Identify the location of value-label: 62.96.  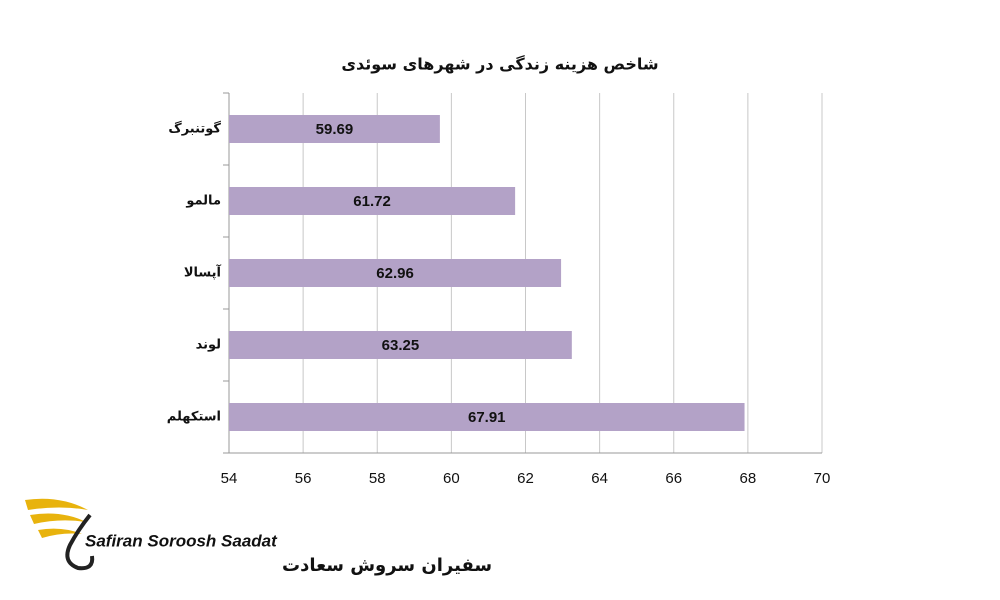
(395, 273).